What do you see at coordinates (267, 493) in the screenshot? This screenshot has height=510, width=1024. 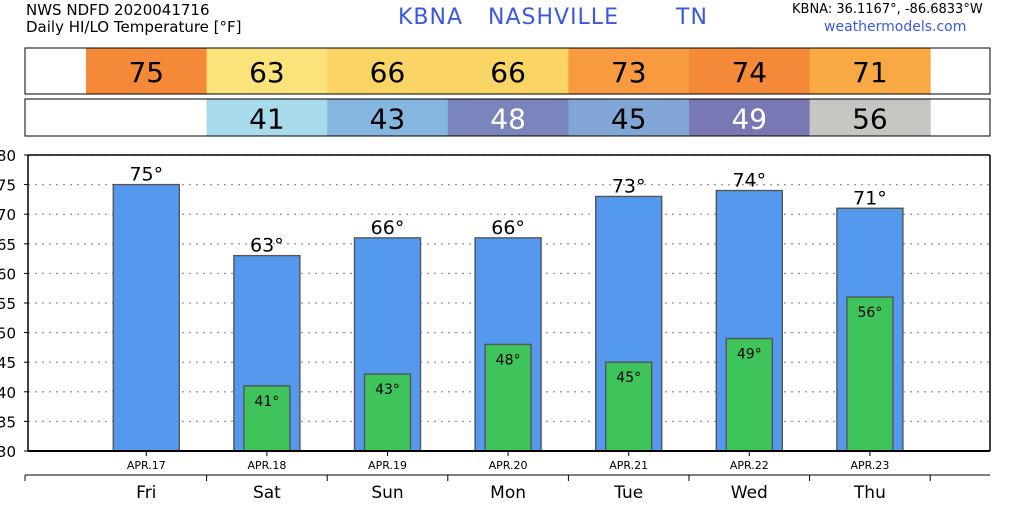 I see `day-label: Sat` at bounding box center [267, 493].